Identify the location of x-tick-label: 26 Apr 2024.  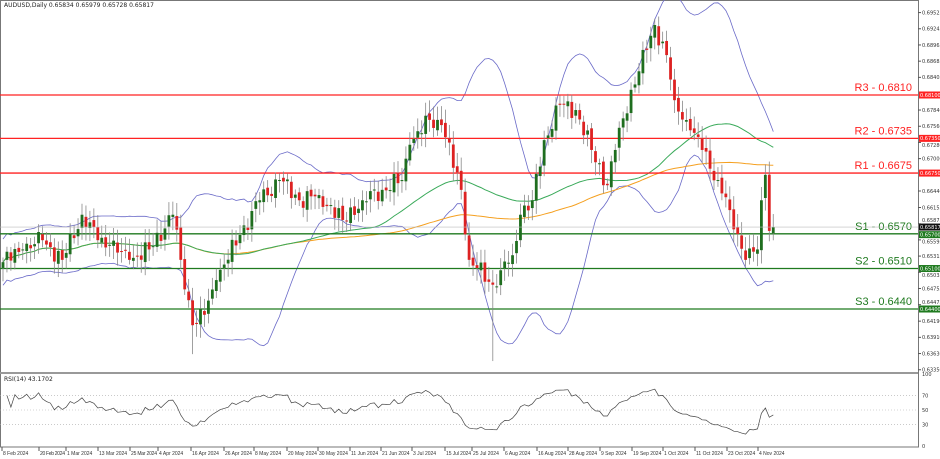
(238, 454).